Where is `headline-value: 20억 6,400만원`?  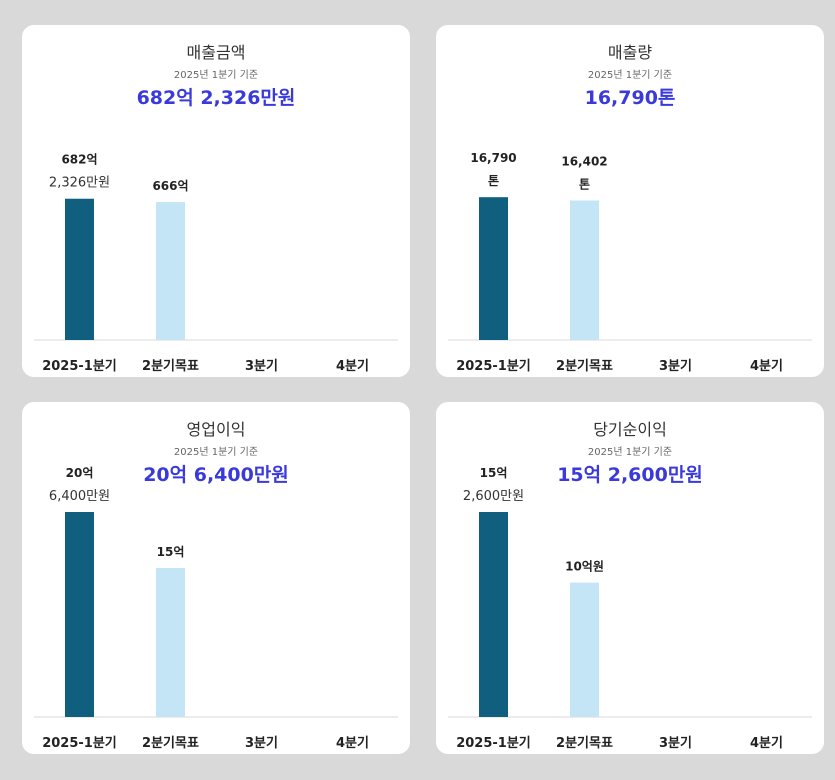 headline-value: 20억 6,400만원 is located at coordinates (216, 475).